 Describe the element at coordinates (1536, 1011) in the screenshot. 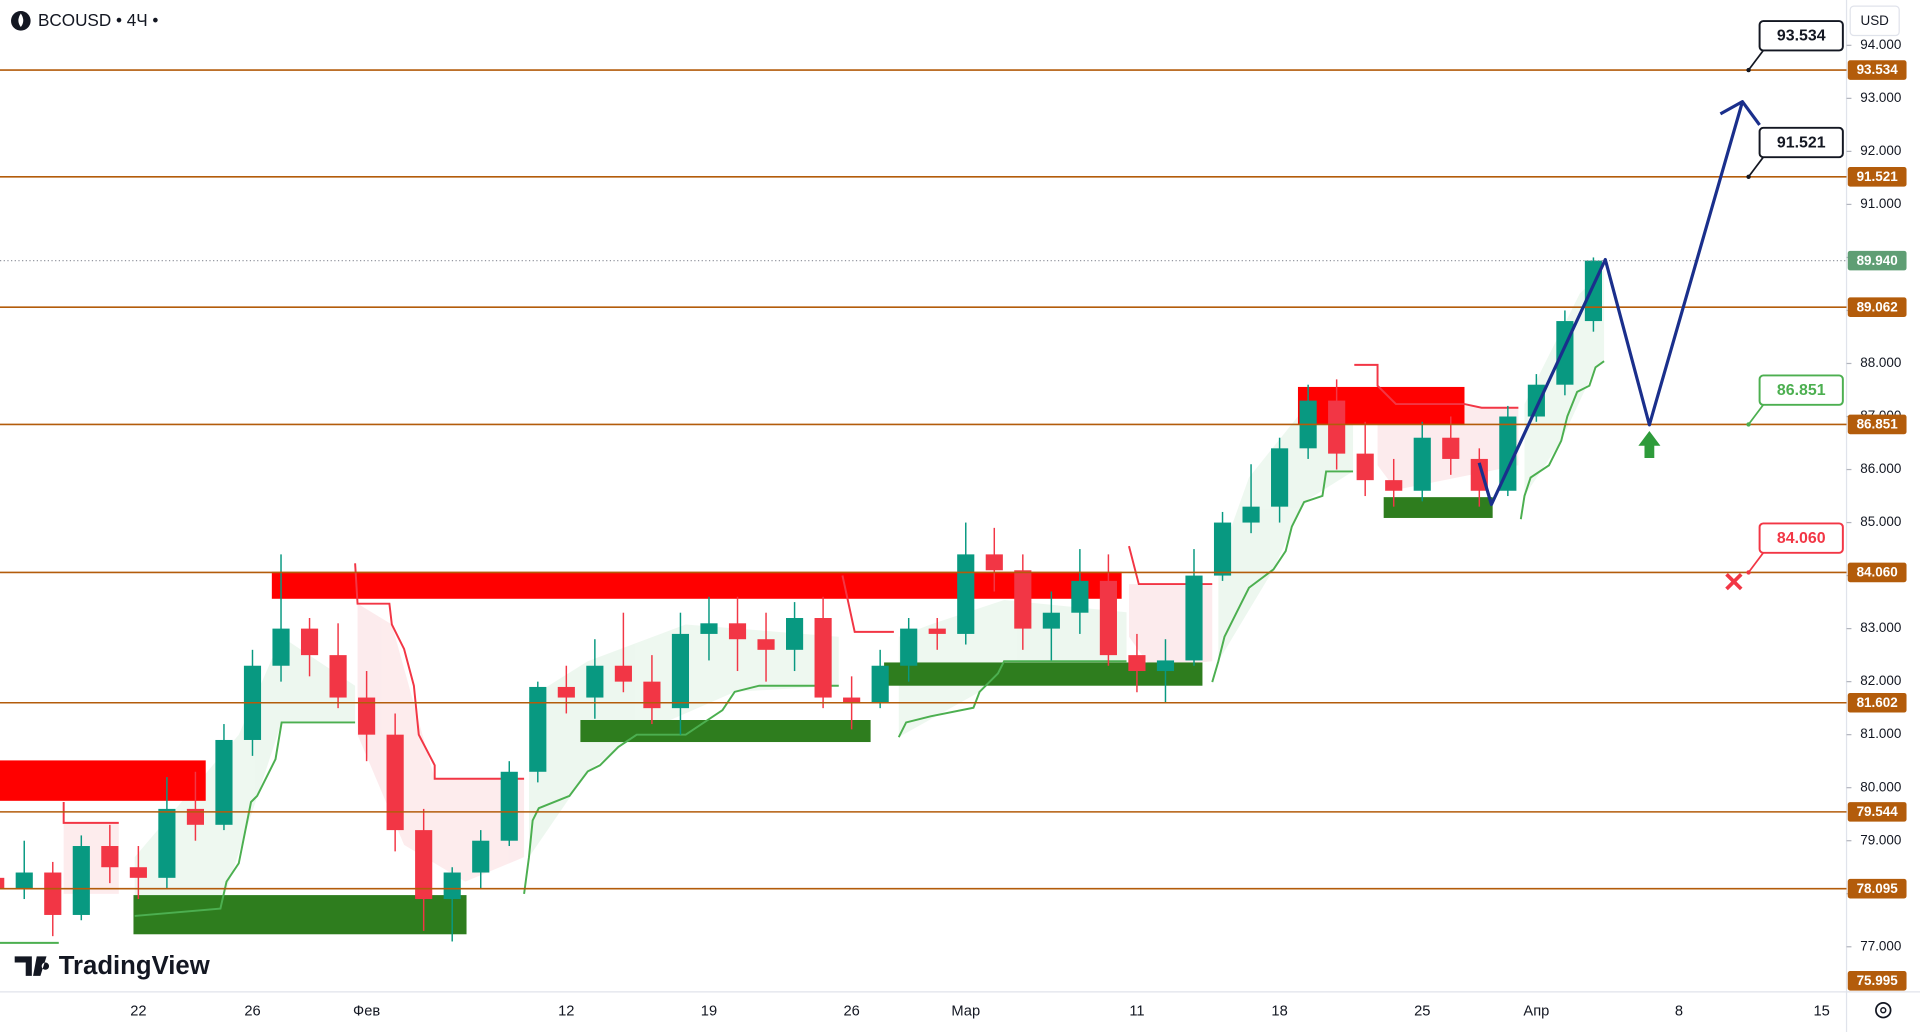

I see `x-tick-label: Апр` at that location.